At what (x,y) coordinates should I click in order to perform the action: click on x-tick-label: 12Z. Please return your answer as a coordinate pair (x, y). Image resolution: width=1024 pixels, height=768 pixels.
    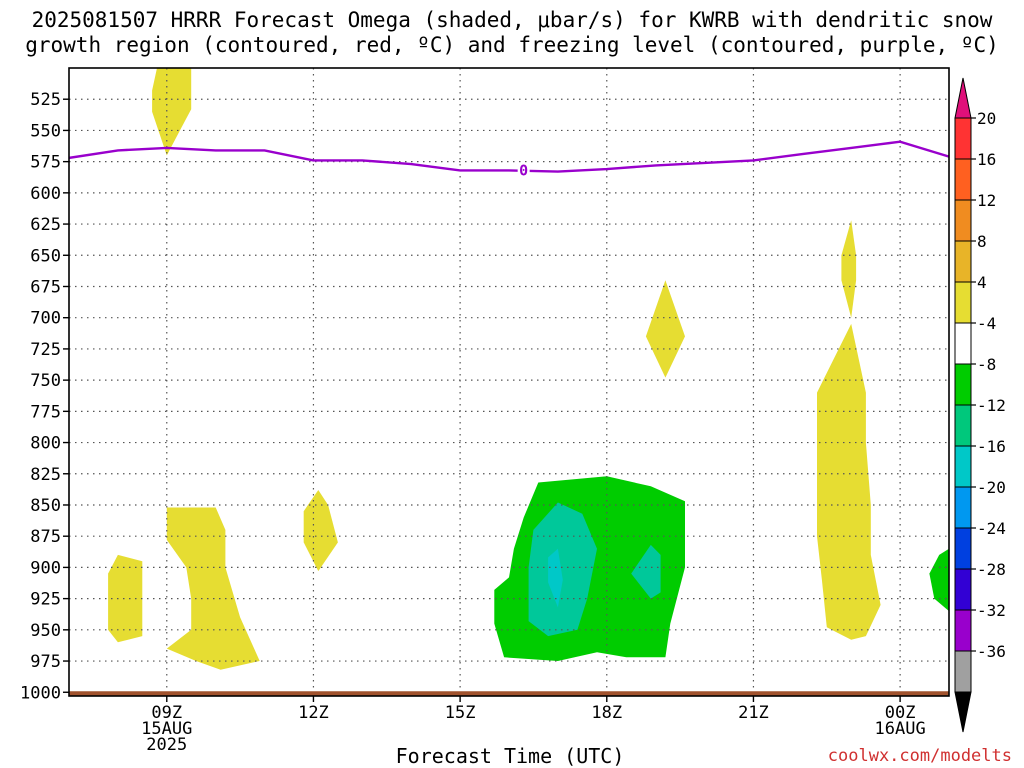
    Looking at the image, I should click on (313, 713).